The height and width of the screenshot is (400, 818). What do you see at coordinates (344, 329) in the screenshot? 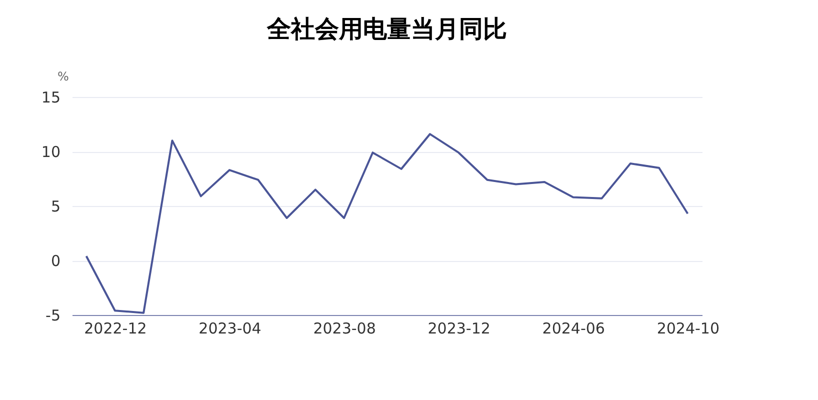
I see `x-tick-label: 2023-08` at bounding box center [344, 329].